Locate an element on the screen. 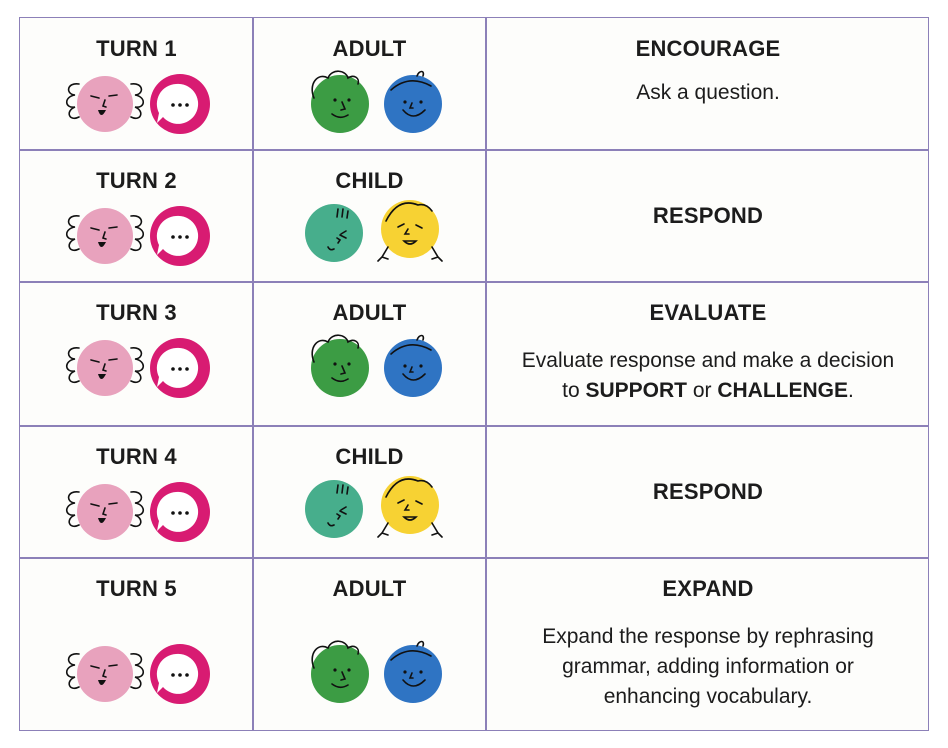 Image resolution: width=948 pixels, height=748 pixels. turn-cell: TURN 3 is located at coordinates (136, 354).